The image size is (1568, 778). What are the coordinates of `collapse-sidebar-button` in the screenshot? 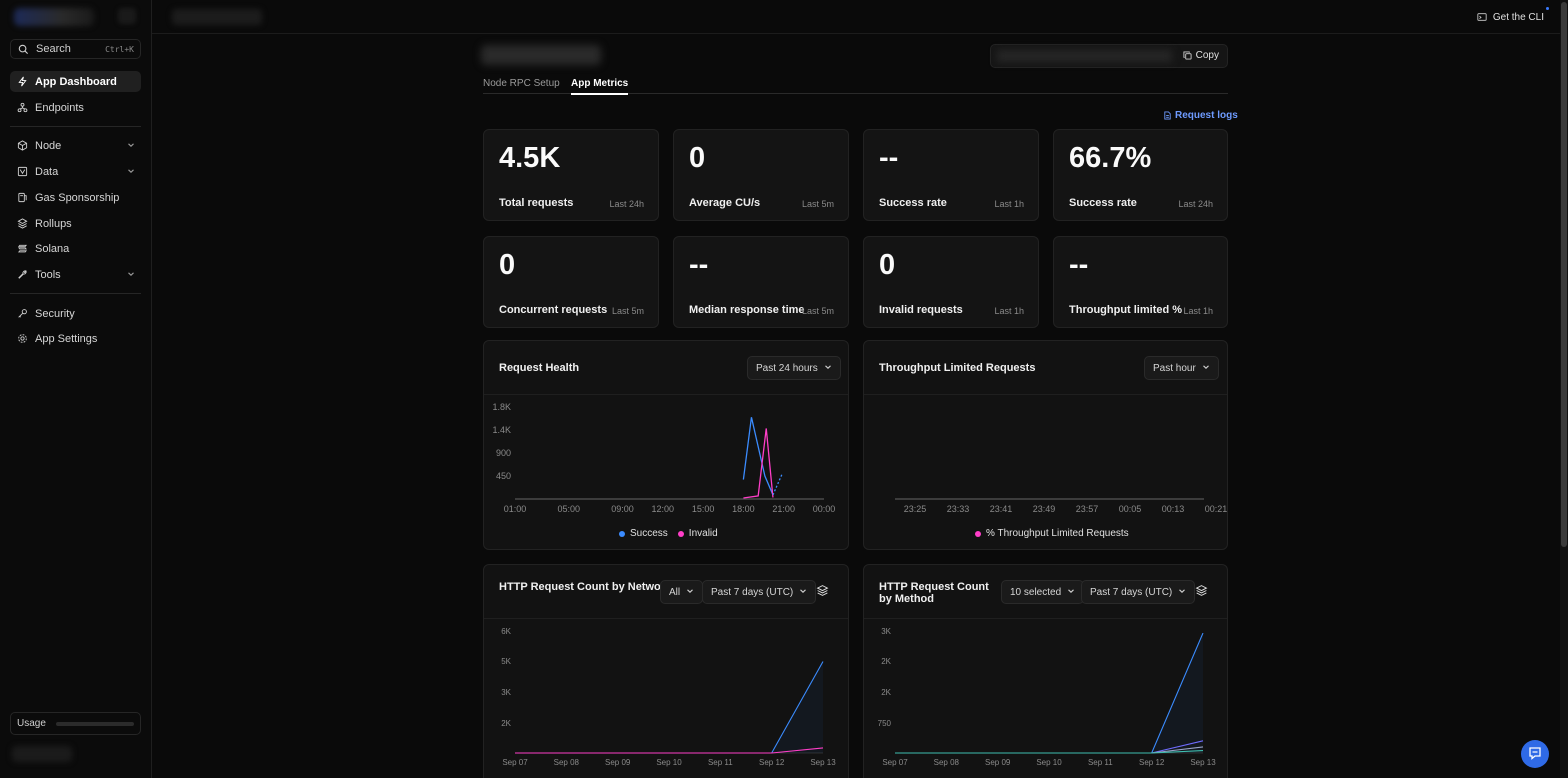 It's located at (127, 16).